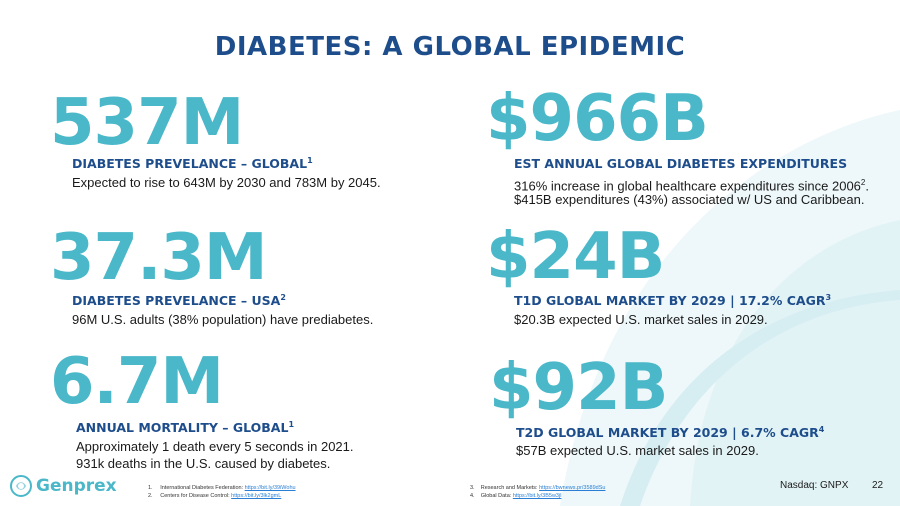  Describe the element at coordinates (179, 301) in the screenshot. I see `stat-usa-prevalence-heading: DIABETES PREVELANCE – USA2` at that location.